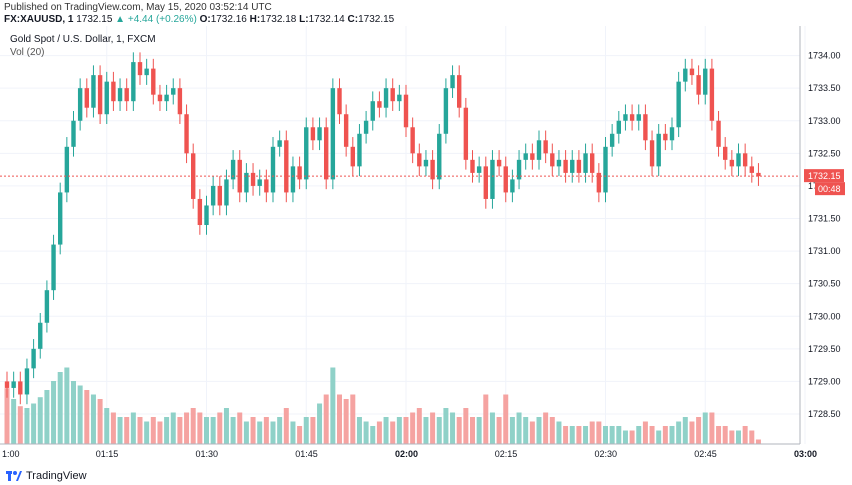 The width and height of the screenshot is (852, 485). Describe the element at coordinates (506, 454) in the screenshot. I see `x-tick-label: 02:15` at that location.